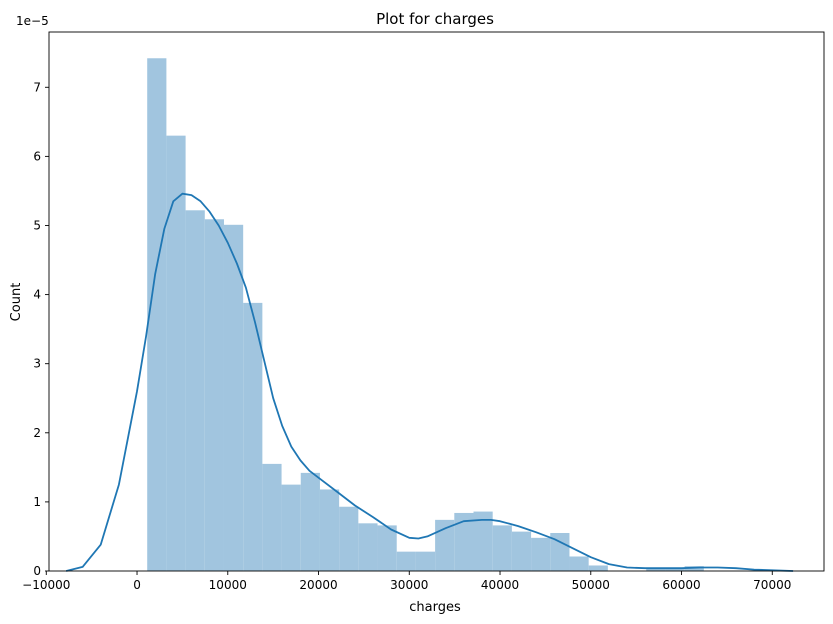 The width and height of the screenshot is (833, 624). What do you see at coordinates (37, 502) in the screenshot?
I see `y-tick-label: 1` at bounding box center [37, 502].